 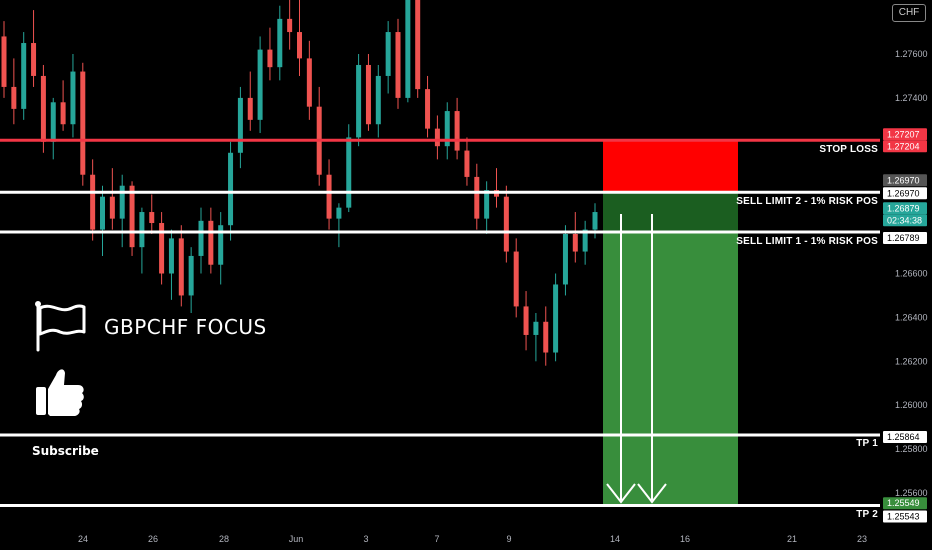 What do you see at coordinates (867, 514) in the screenshot?
I see `tp2-label: TP 2` at bounding box center [867, 514].